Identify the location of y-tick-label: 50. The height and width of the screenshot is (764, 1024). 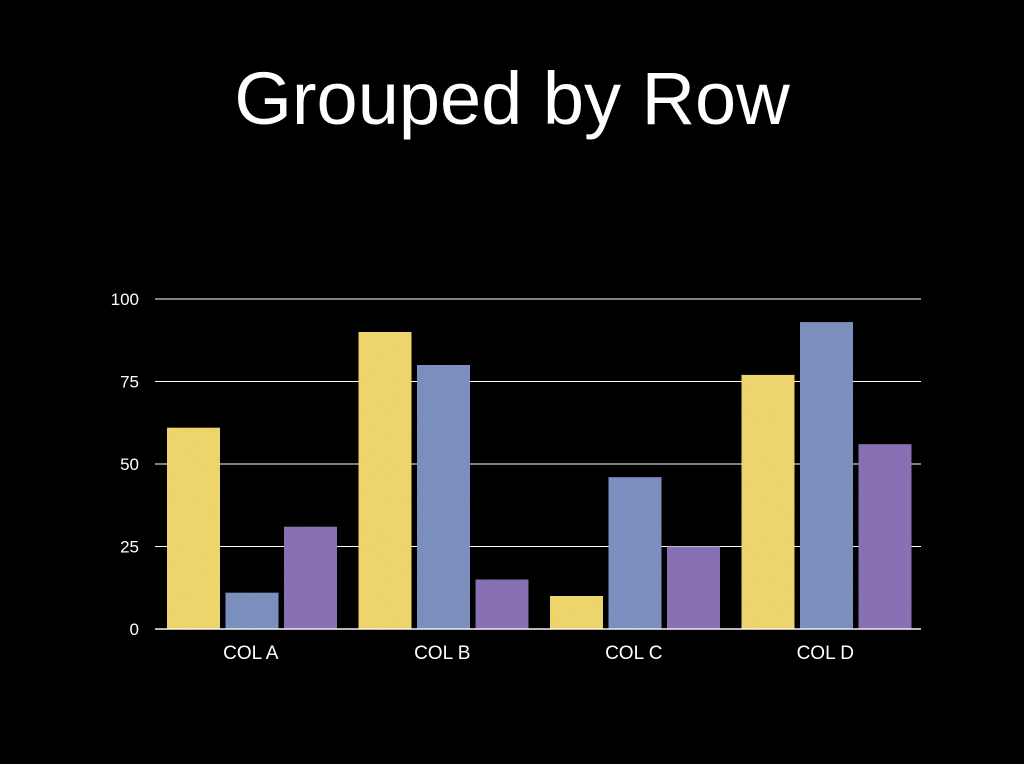
(129, 464).